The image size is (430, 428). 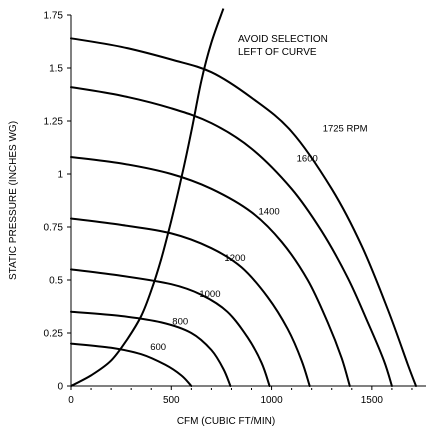 I want to click on rpm-curve-label: 1600, so click(x=307, y=158).